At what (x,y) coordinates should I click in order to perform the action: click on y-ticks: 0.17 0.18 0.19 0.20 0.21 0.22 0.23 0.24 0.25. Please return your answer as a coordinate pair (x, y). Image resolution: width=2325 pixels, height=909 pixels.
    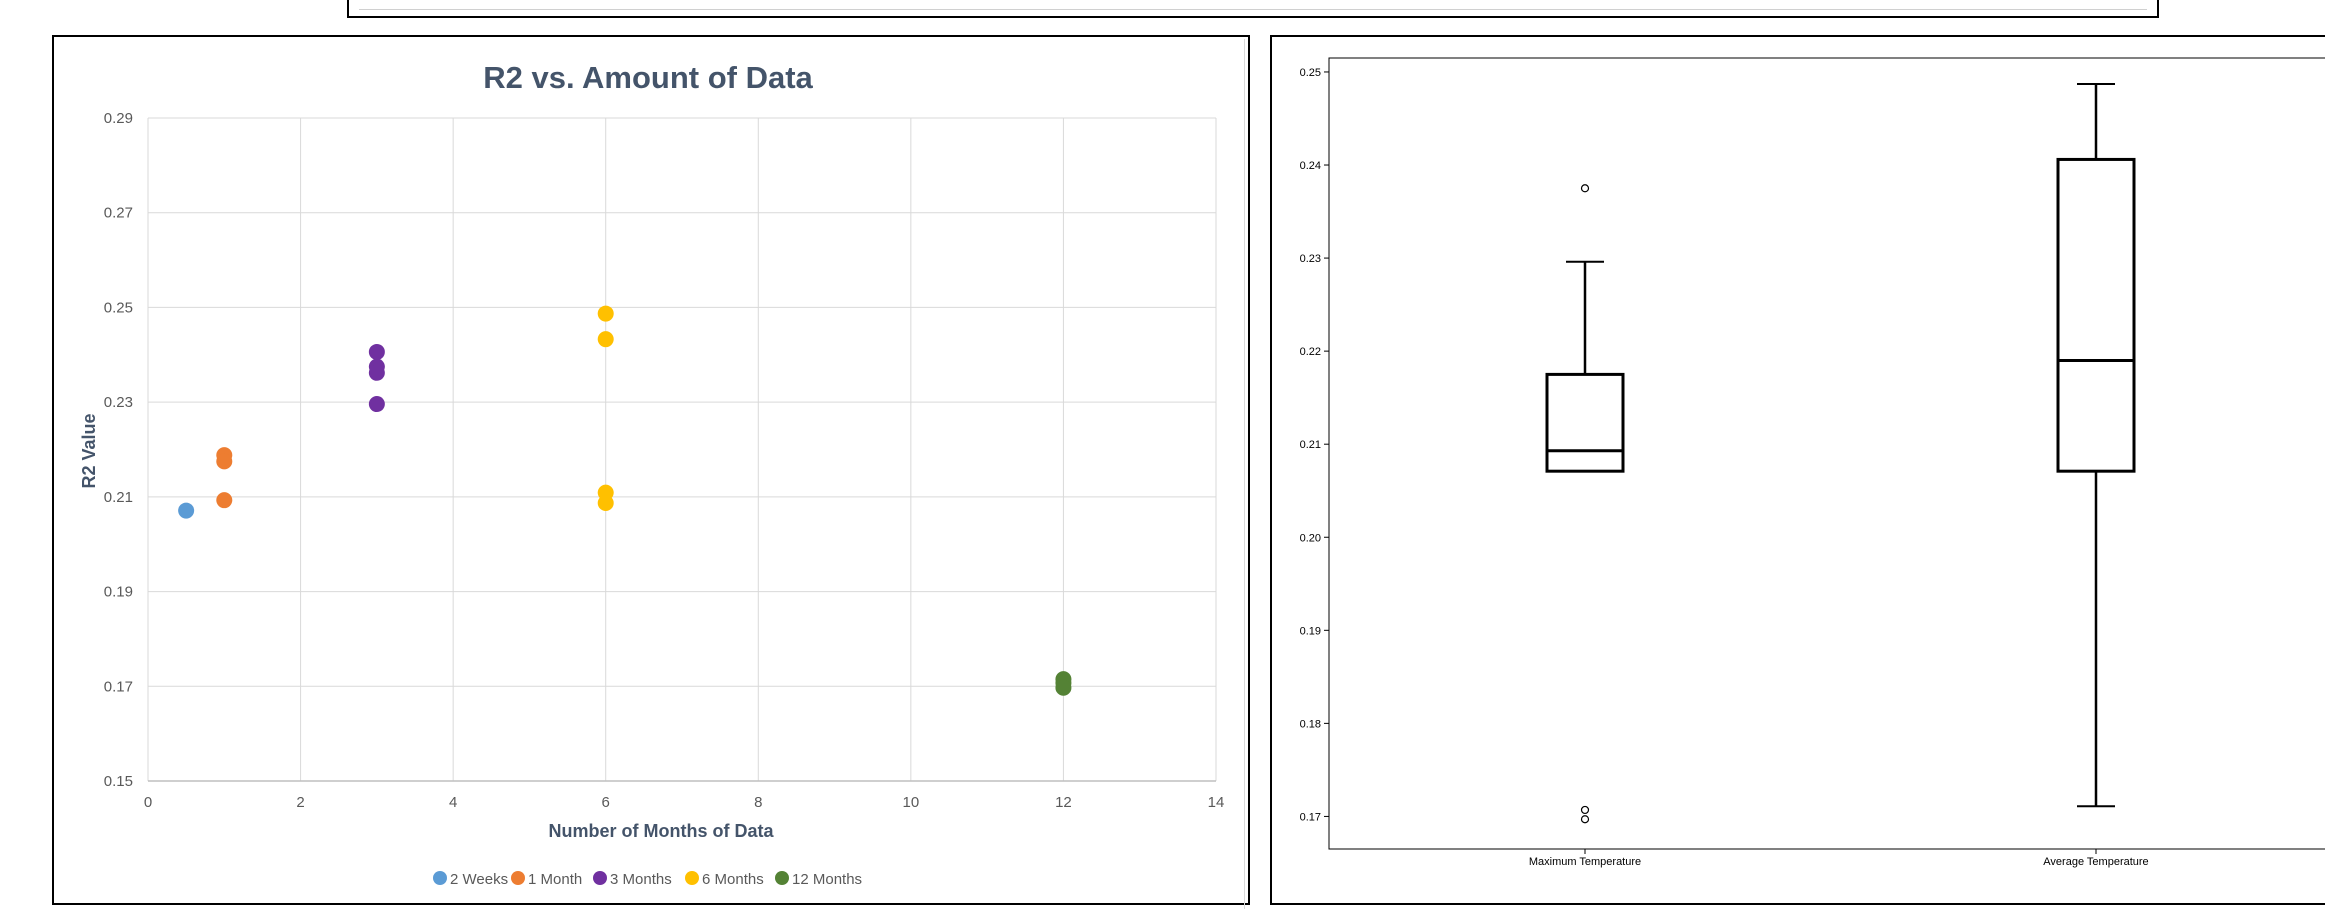
    Looking at the image, I should click on (1314, 445).